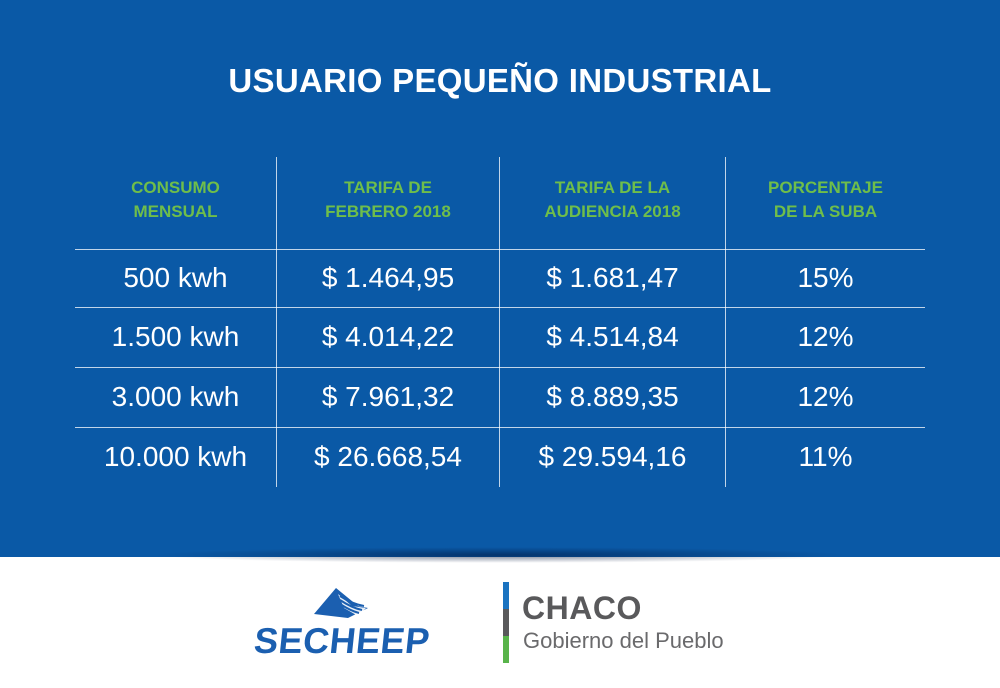 The width and height of the screenshot is (1000, 688). I want to click on table-cell: 11%, so click(825, 456).